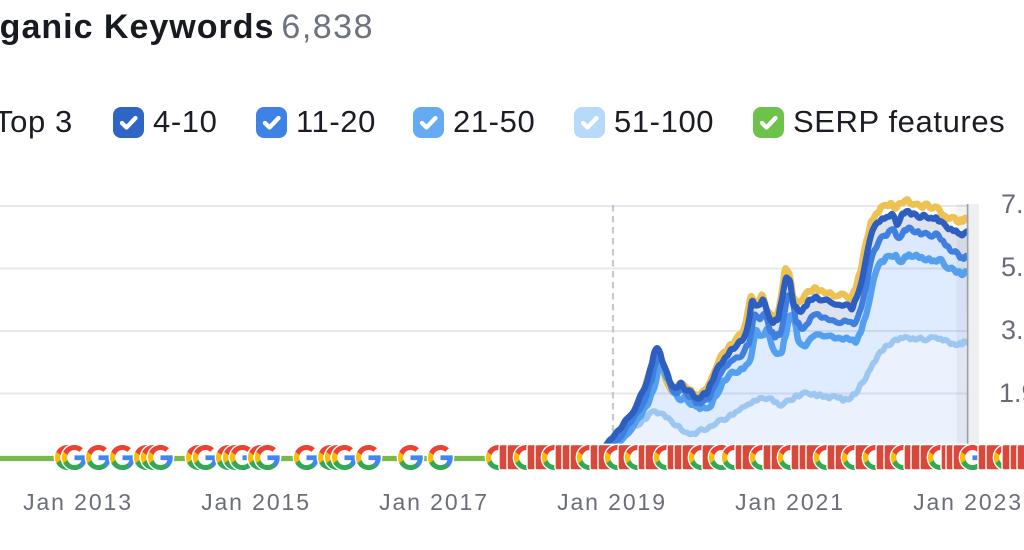  What do you see at coordinates (1011, 393) in the screenshot?
I see `svg-text: 1.9K` at bounding box center [1011, 393].